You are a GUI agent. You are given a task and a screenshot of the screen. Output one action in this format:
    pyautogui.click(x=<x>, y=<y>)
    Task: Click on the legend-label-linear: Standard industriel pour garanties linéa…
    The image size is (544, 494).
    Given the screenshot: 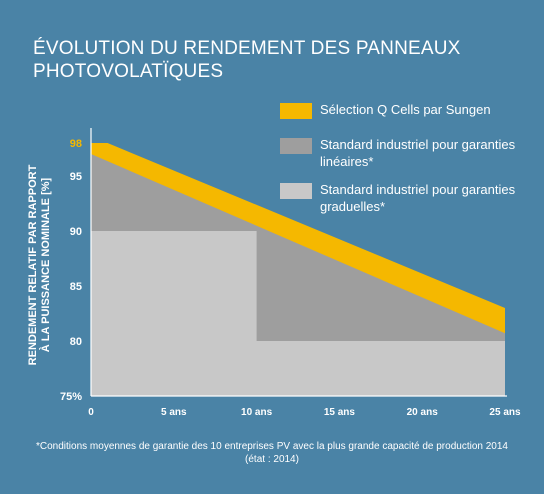 What is the action you would take?
    pyautogui.click(x=418, y=153)
    